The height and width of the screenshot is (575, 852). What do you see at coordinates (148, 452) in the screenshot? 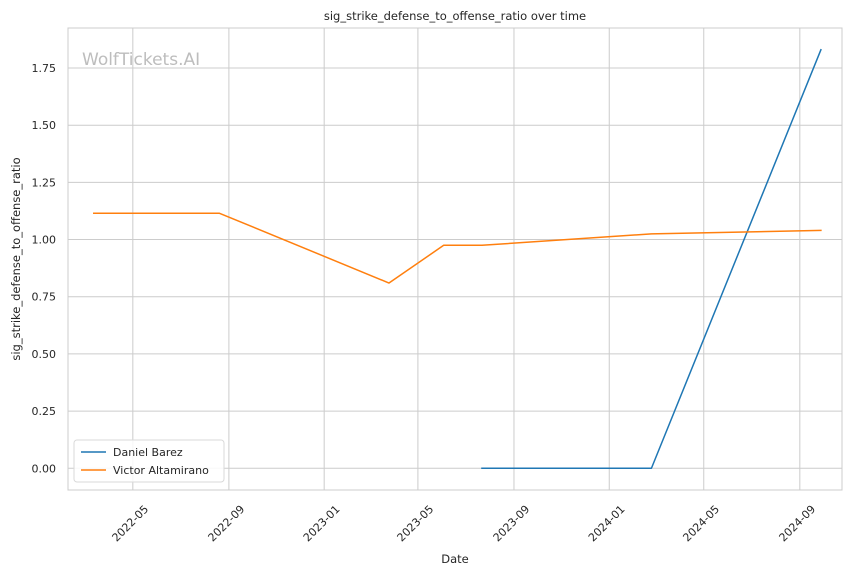
I see `legend-label: Daniel Barez` at bounding box center [148, 452].